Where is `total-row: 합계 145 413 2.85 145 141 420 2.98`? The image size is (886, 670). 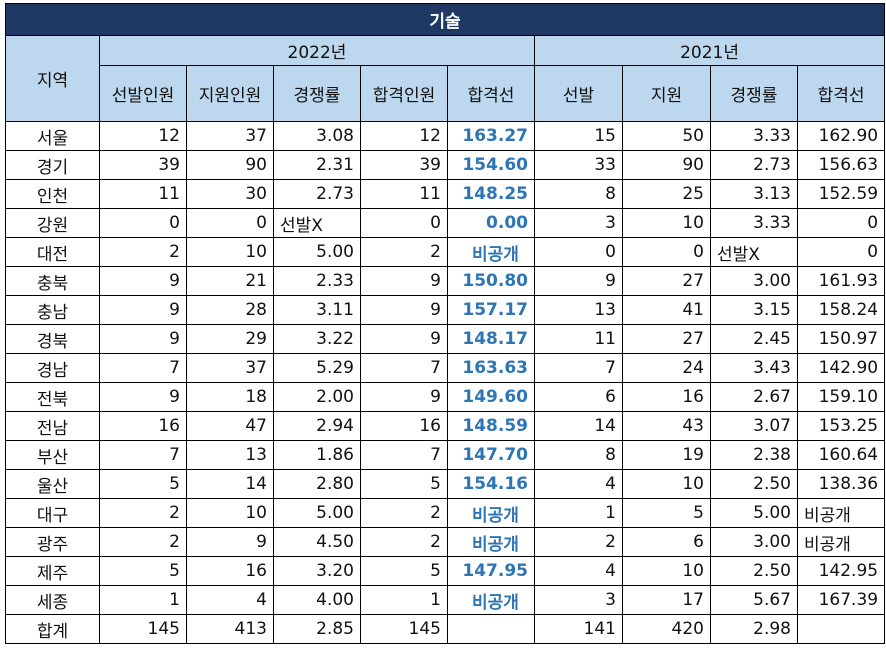
total-row: 합계 145 413 2.85 145 141 420 2.98 is located at coordinates (445, 629).